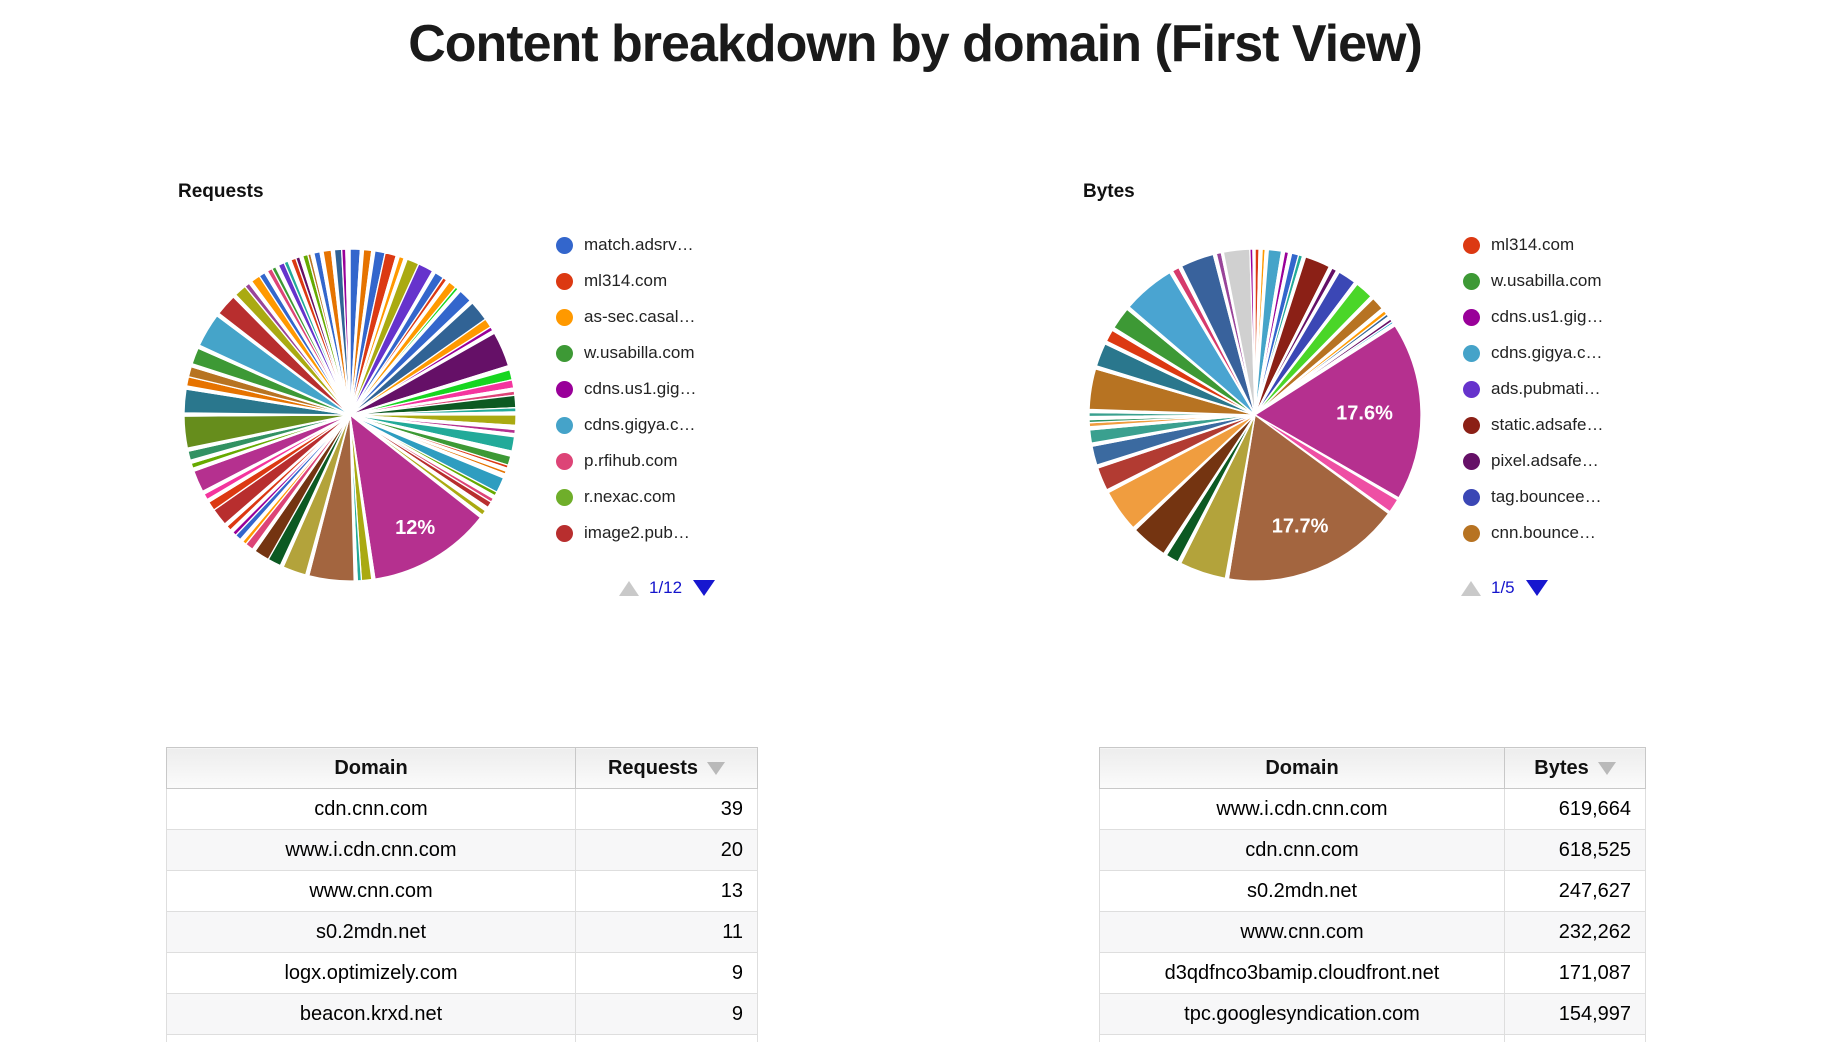 Image resolution: width=1830 pixels, height=1042 pixels. I want to click on bytes-legend-pager: 1/5, so click(1504, 588).